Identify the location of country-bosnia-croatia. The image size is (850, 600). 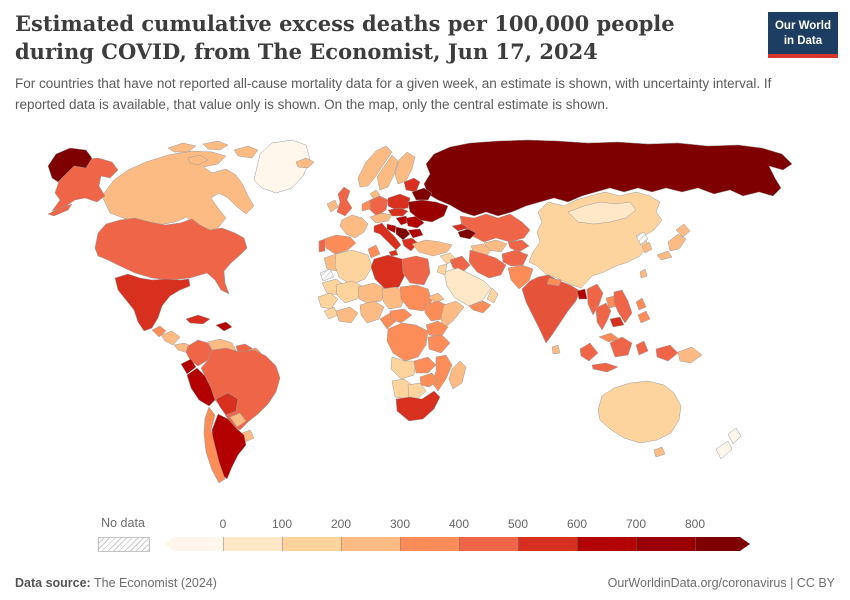
(391, 228).